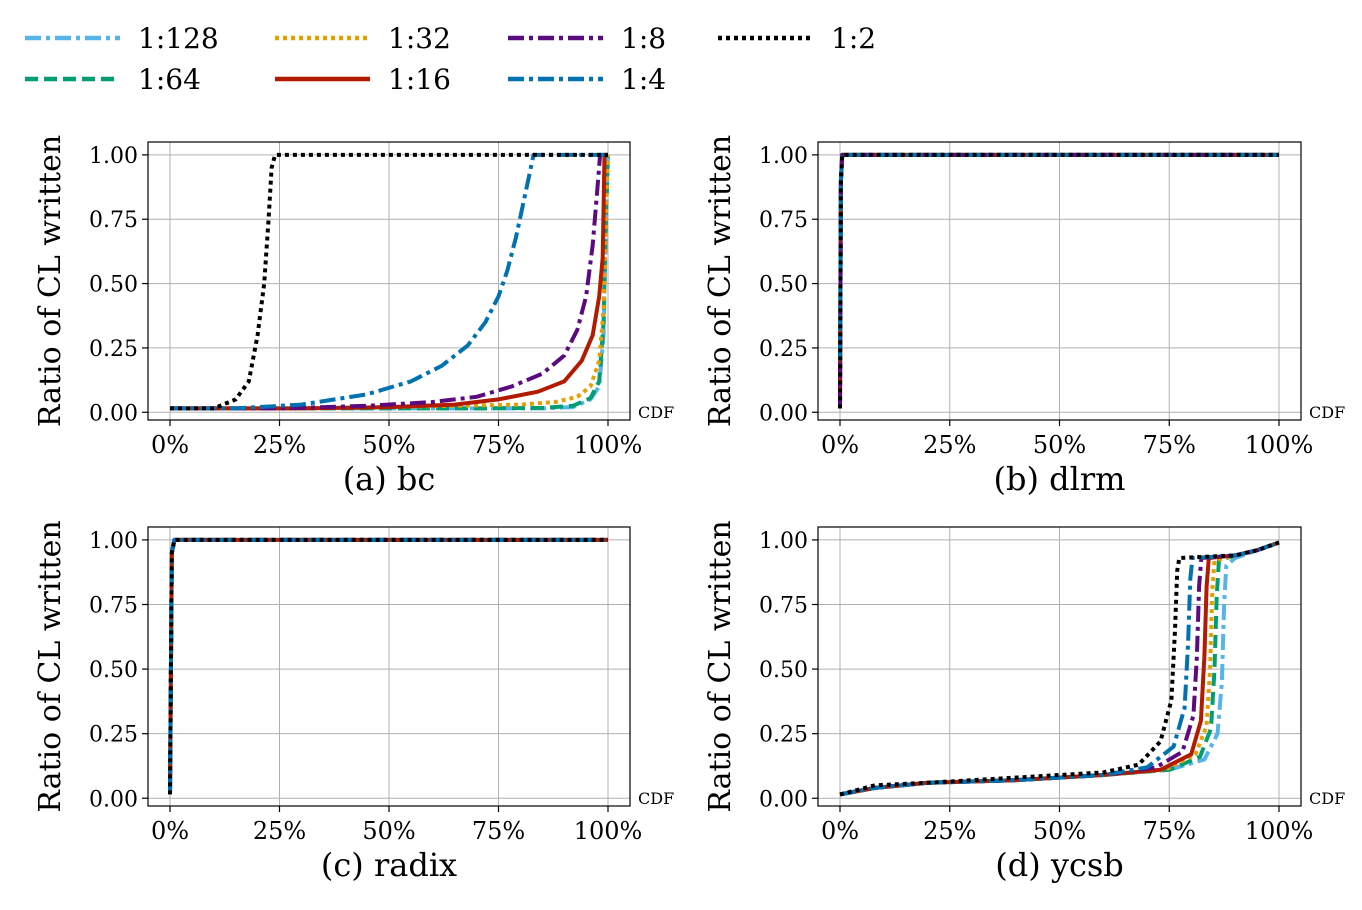  What do you see at coordinates (587, 79) in the screenshot?
I see `legend-entry: 1:4` at bounding box center [587, 79].